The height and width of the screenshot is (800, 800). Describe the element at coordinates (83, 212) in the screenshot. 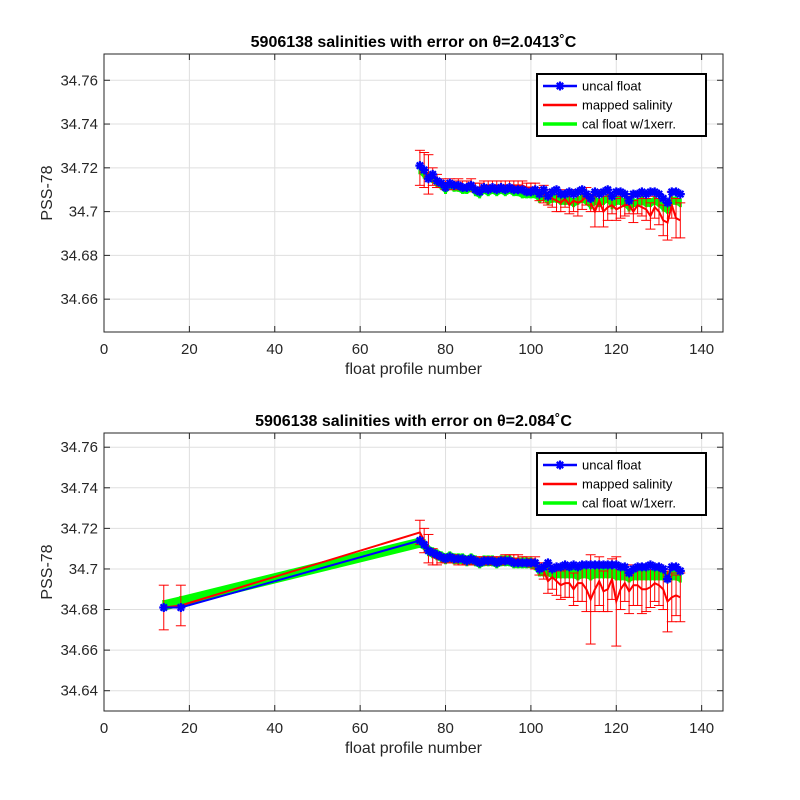

I see `y-tick-label: 34.7` at that location.